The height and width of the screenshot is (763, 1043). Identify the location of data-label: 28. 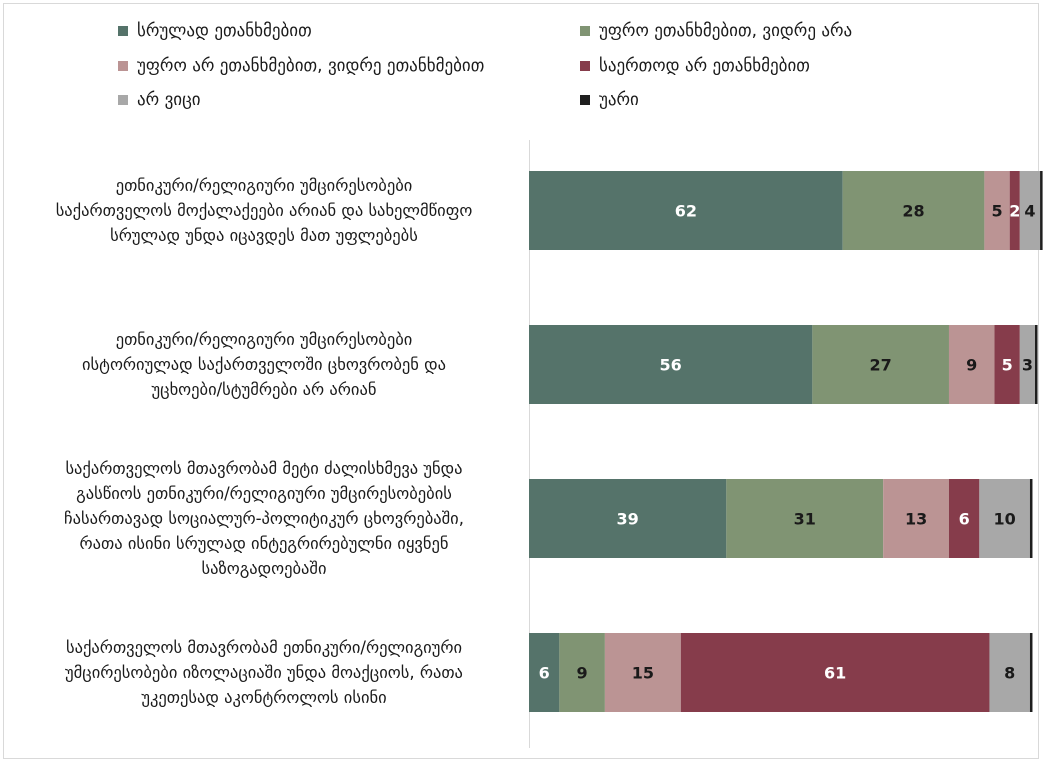
(913, 211).